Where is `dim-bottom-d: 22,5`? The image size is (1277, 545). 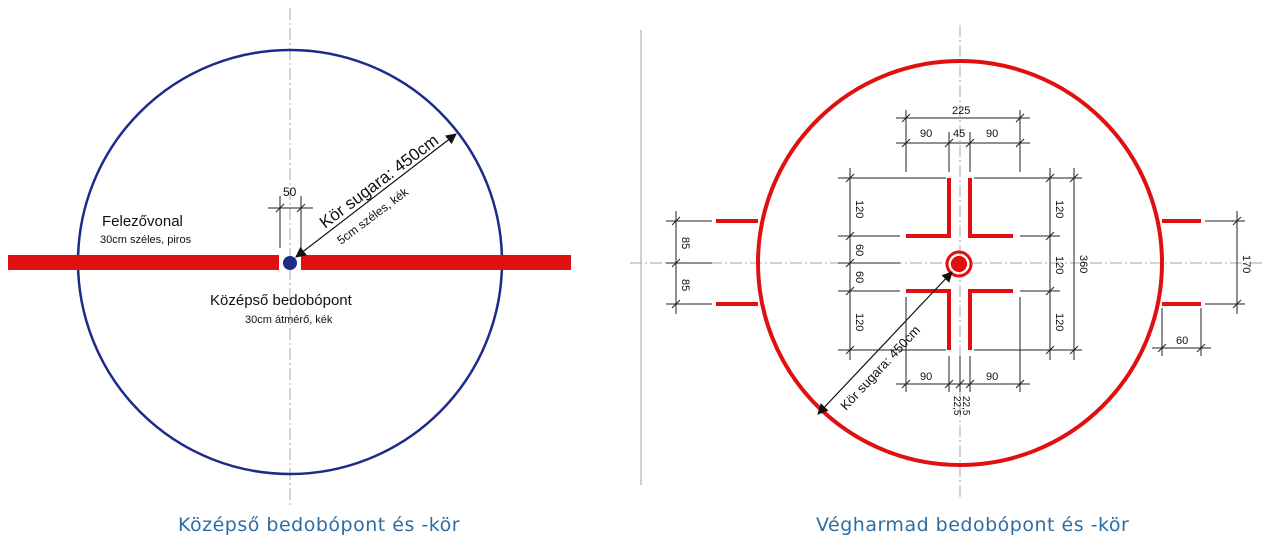
dim-bottom-d: 22,5 is located at coordinates (956, 406).